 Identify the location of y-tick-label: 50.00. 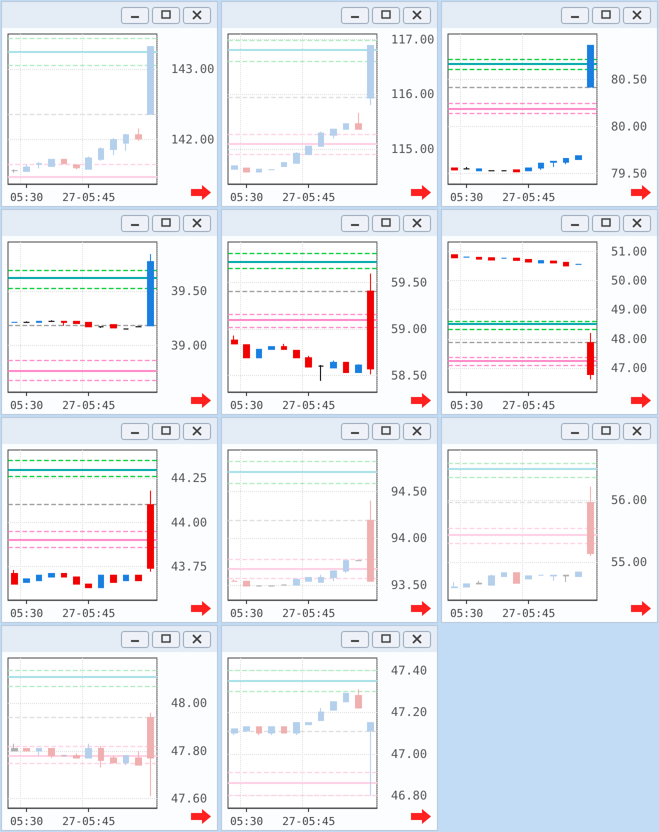
(629, 281).